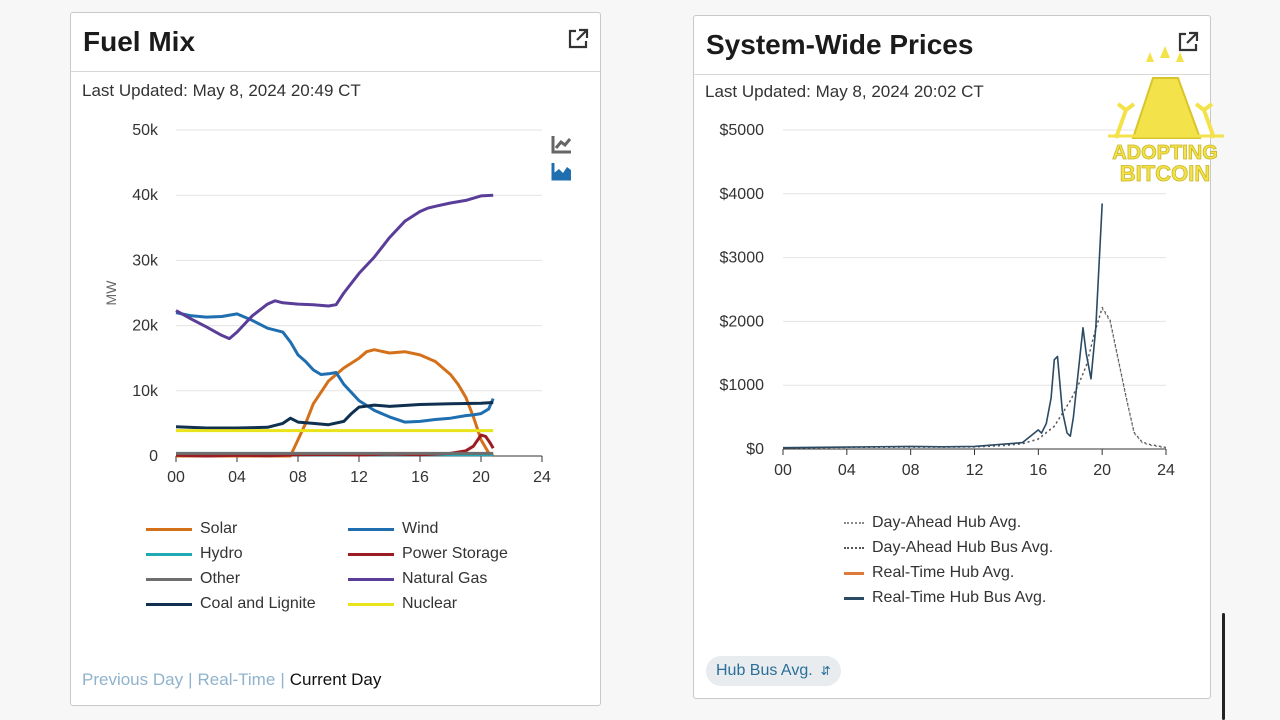 This screenshot has height=720, width=1280. What do you see at coordinates (742, 321) in the screenshot?
I see `y-tick-label: $2000` at bounding box center [742, 321].